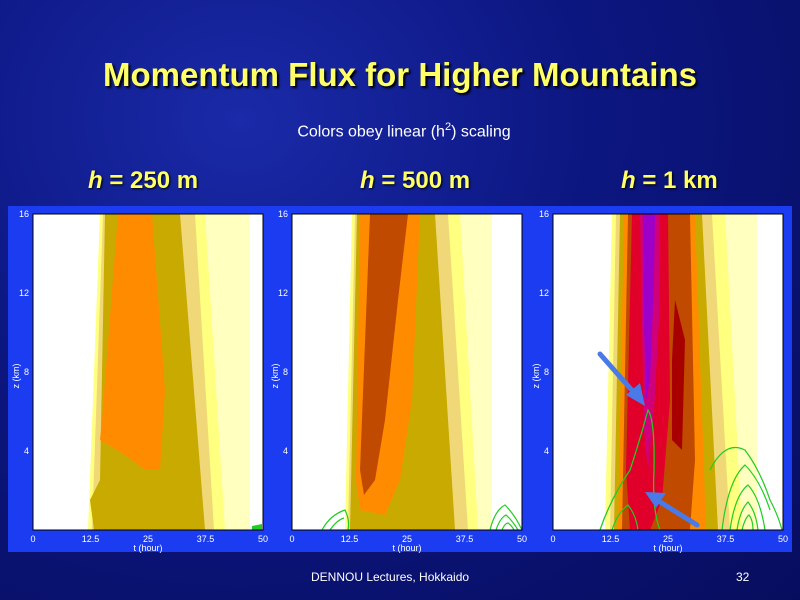  I want to click on subtitle-prefix: Colors obey linear (h, so click(371, 132).